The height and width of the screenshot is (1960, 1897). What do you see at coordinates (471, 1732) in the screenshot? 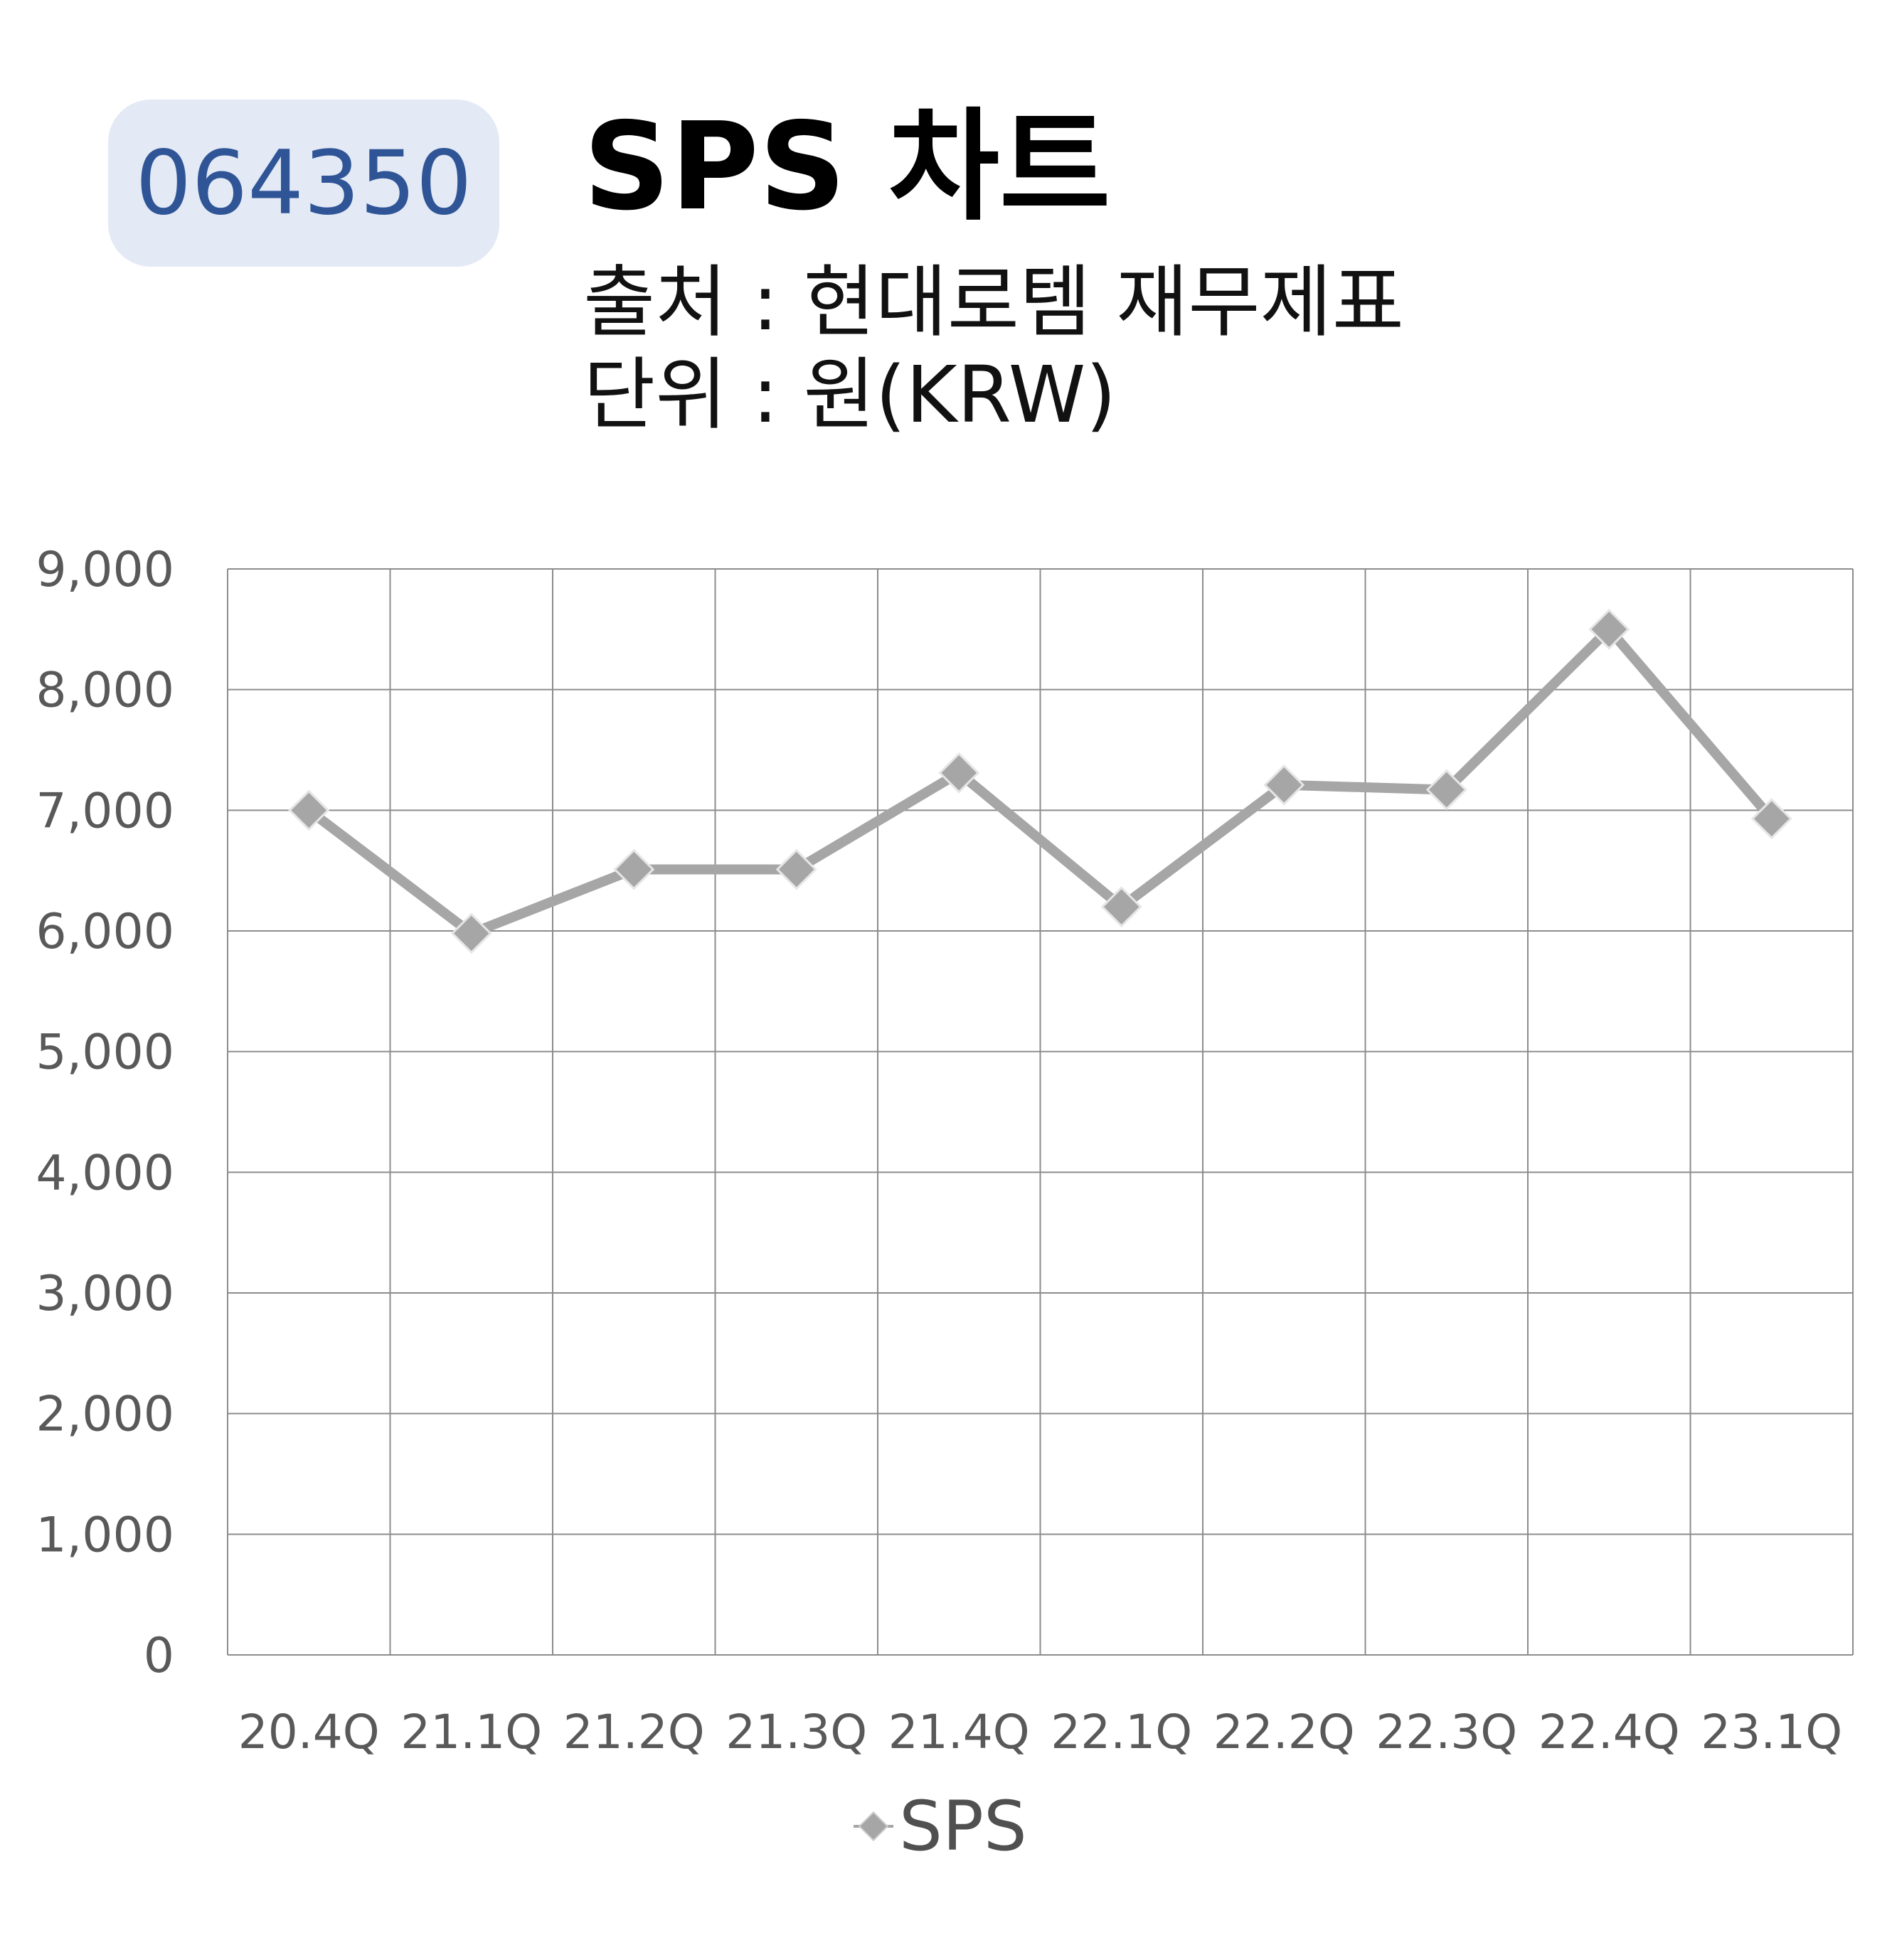
I see `x-tick-label: 21.1Q` at bounding box center [471, 1732].